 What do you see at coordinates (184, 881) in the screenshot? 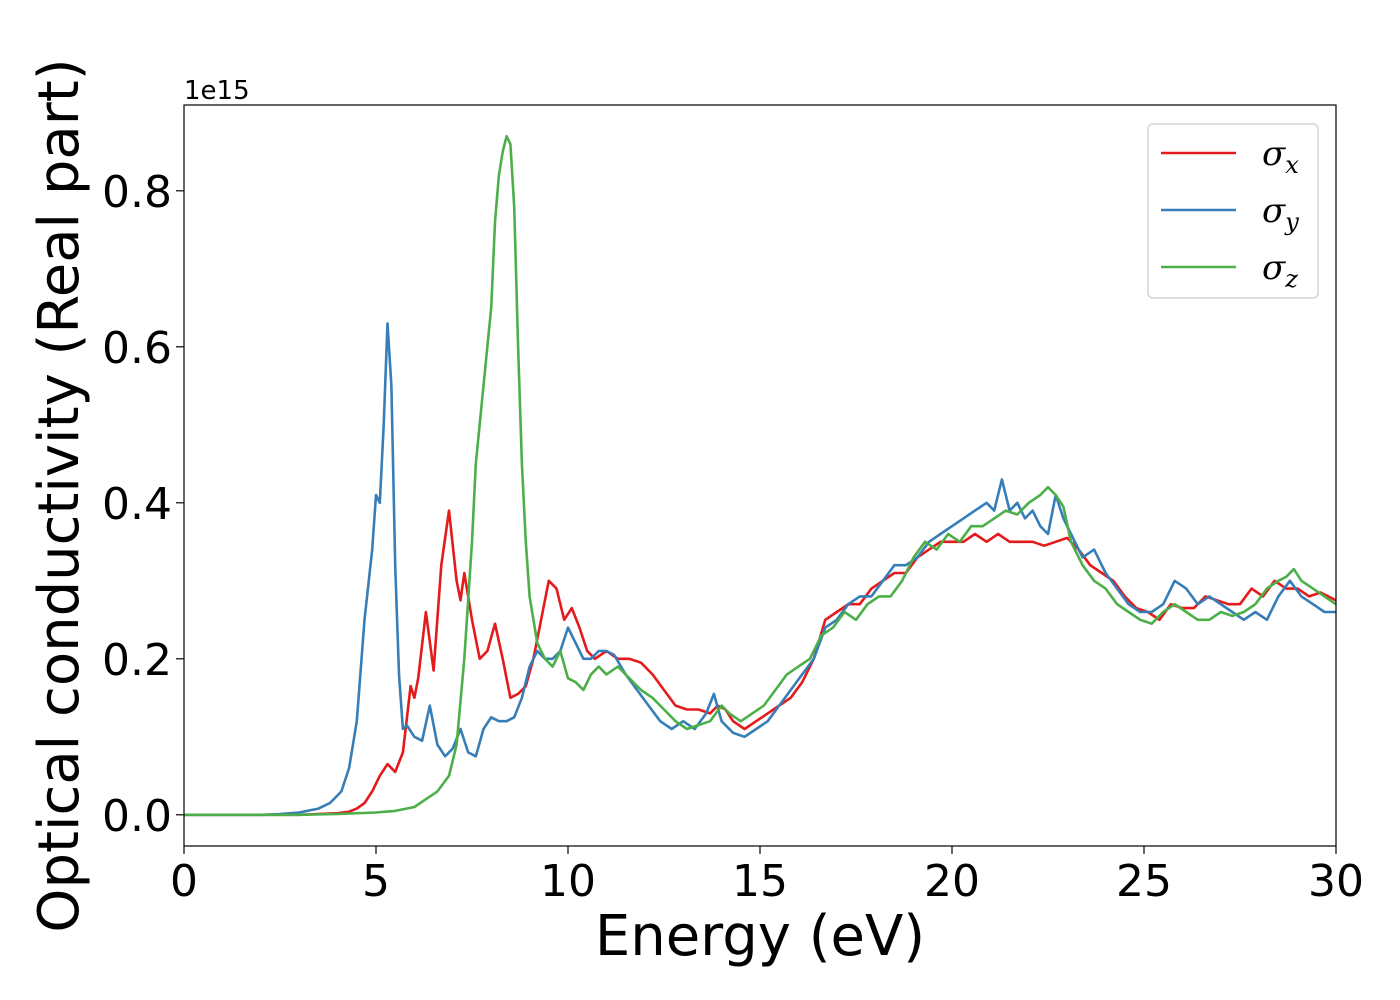
I see `x-tick-label: 0` at bounding box center [184, 881].